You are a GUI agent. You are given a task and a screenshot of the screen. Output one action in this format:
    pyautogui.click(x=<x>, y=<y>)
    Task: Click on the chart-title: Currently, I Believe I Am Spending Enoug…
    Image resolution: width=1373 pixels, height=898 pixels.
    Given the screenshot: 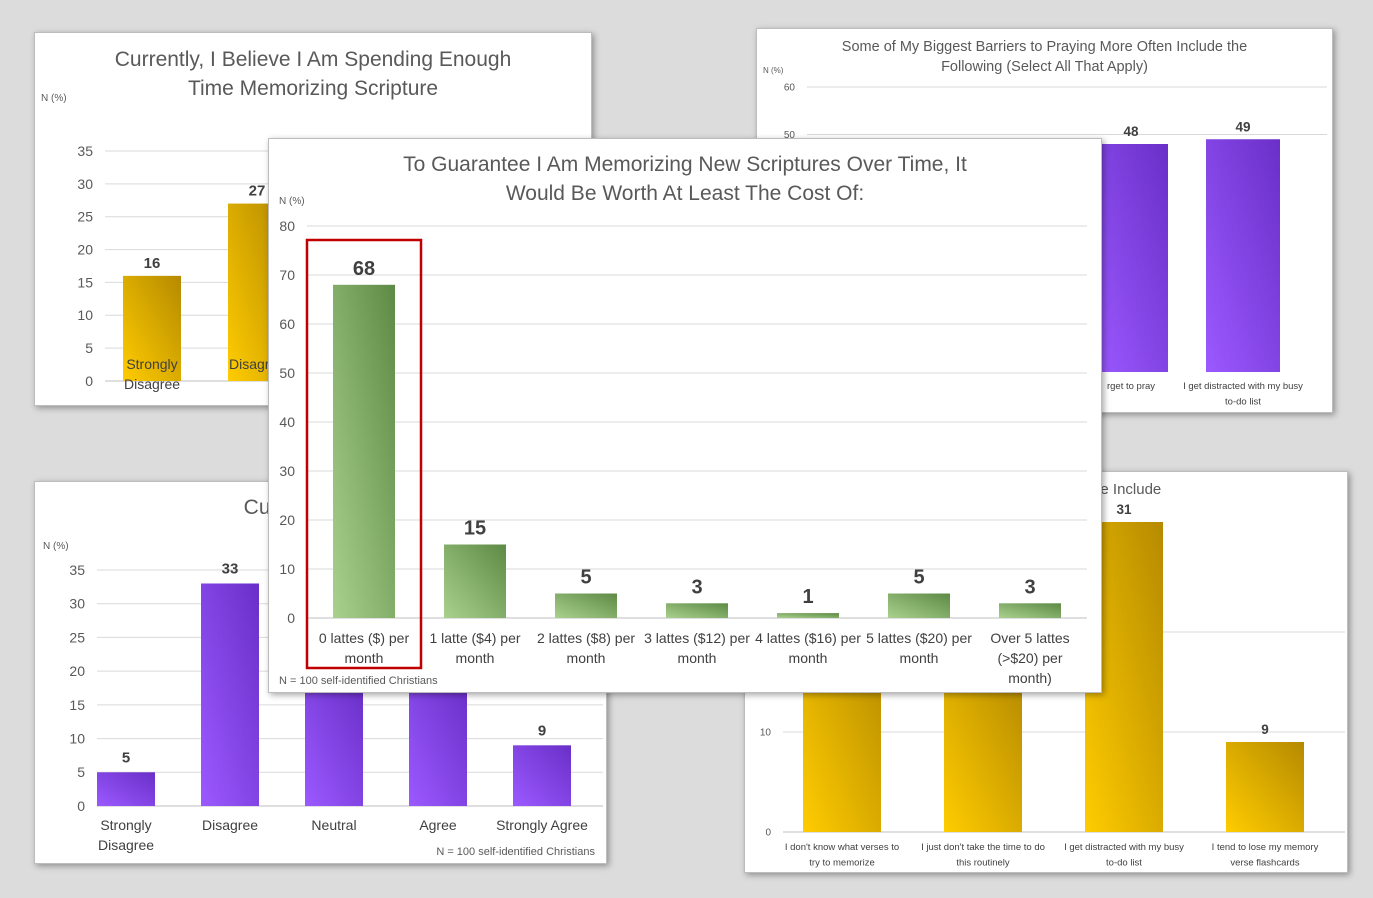 What is the action you would take?
    pyautogui.click(x=313, y=59)
    